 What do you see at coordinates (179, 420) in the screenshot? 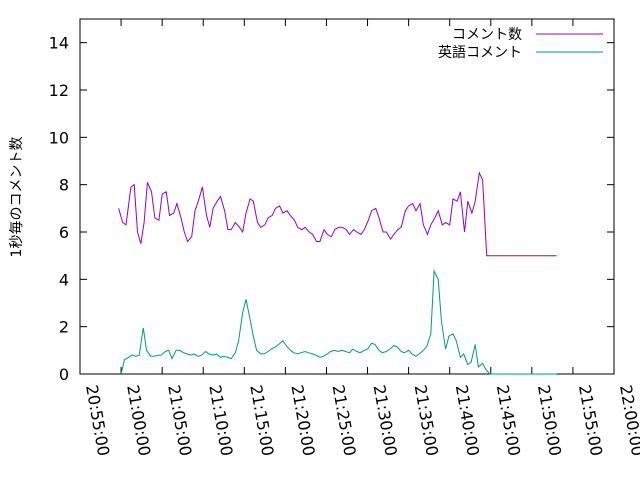
I see `x-tick-label: 21:05:00` at bounding box center [179, 420].